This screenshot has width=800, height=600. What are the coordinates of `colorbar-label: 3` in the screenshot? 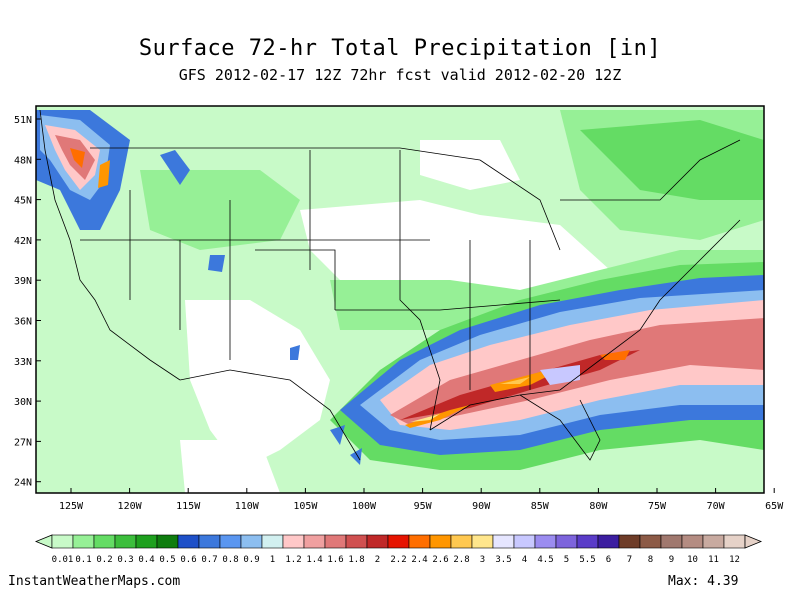 It's located at (482, 560).